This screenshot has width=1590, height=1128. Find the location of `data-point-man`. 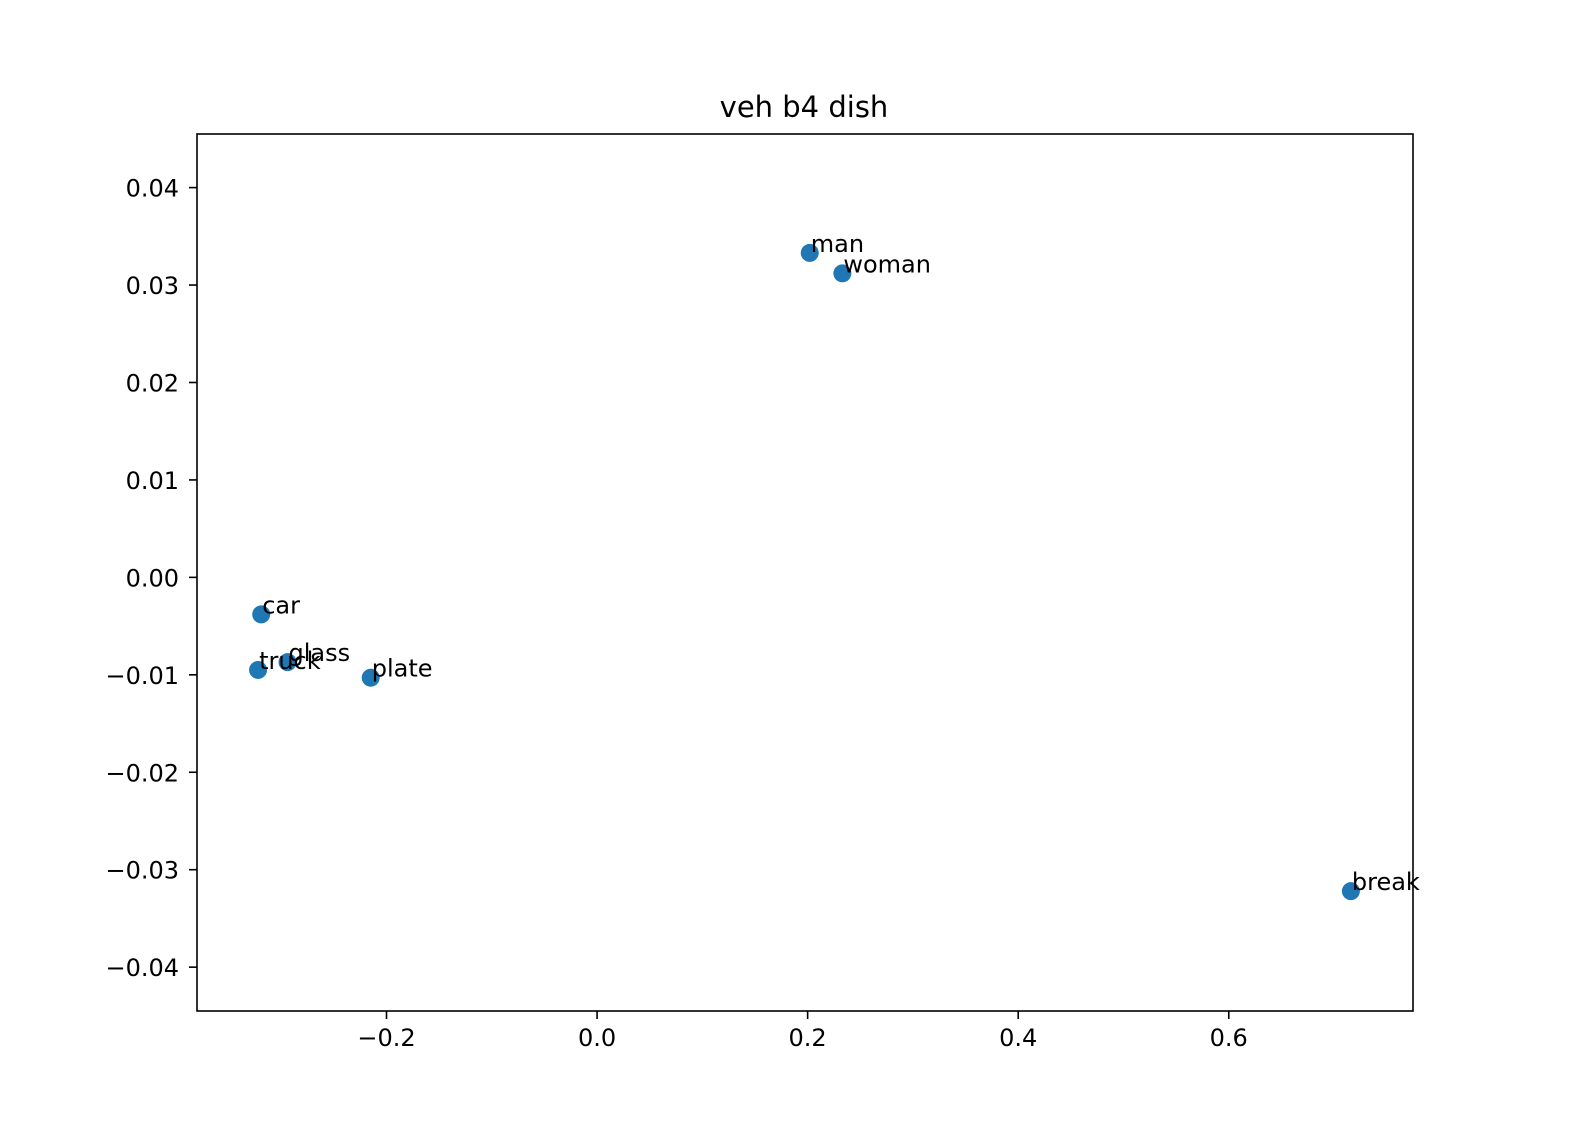

data-point-man is located at coordinates (809, 252).